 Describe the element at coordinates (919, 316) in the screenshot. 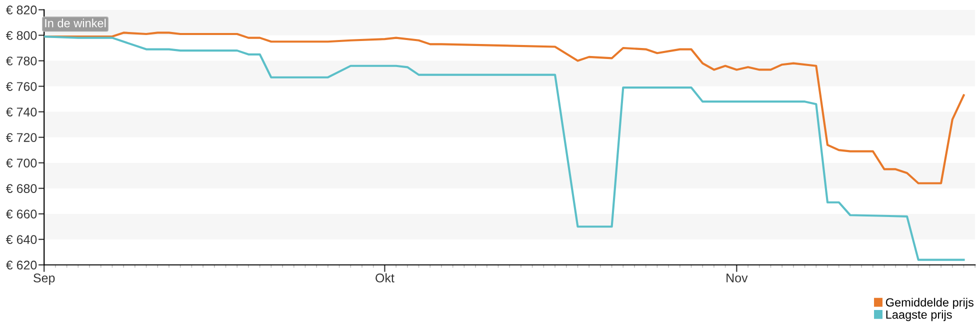

I see `legend-label: Laagste prijs` at that location.